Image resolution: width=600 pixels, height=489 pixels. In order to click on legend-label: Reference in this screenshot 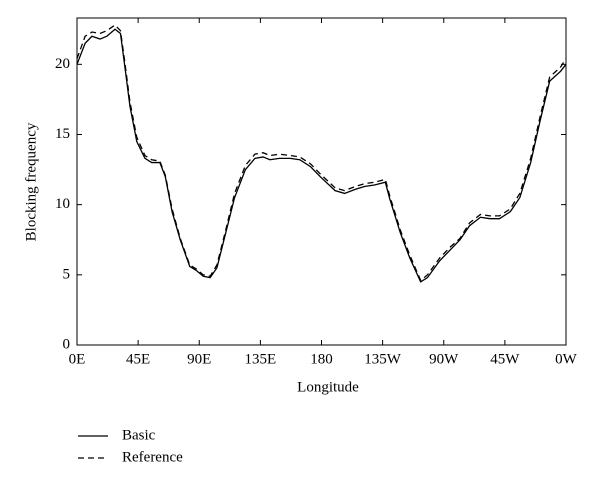, I will do `click(152, 457)`.